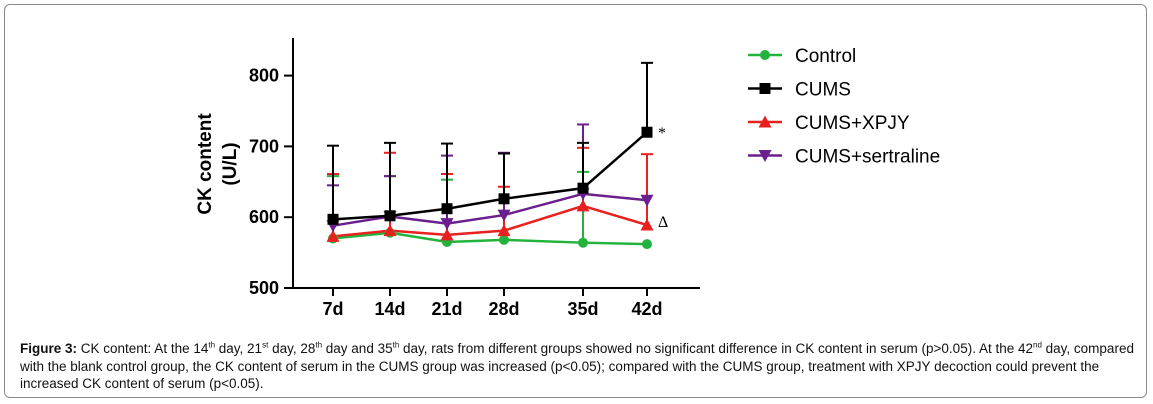 The width and height of the screenshot is (1153, 404). I want to click on x-tick-label: 7d, so click(332, 309).